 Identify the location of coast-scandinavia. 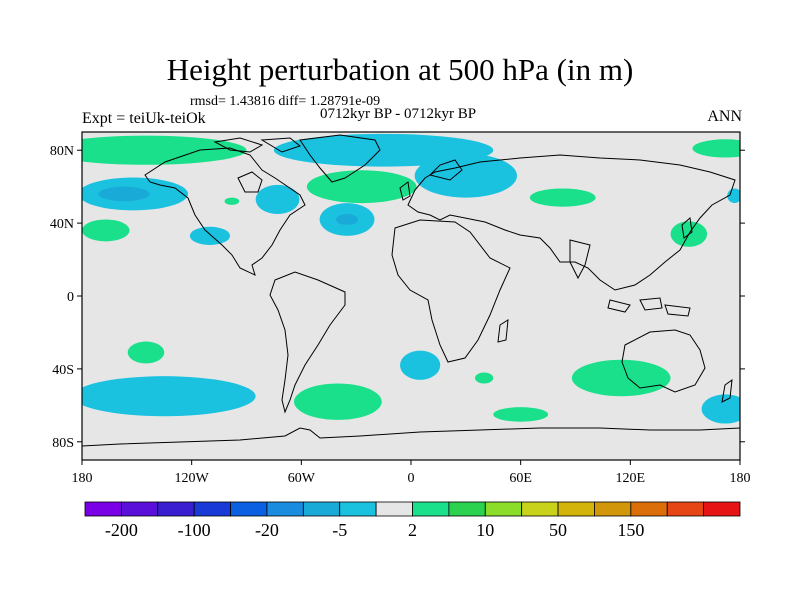
(446, 170).